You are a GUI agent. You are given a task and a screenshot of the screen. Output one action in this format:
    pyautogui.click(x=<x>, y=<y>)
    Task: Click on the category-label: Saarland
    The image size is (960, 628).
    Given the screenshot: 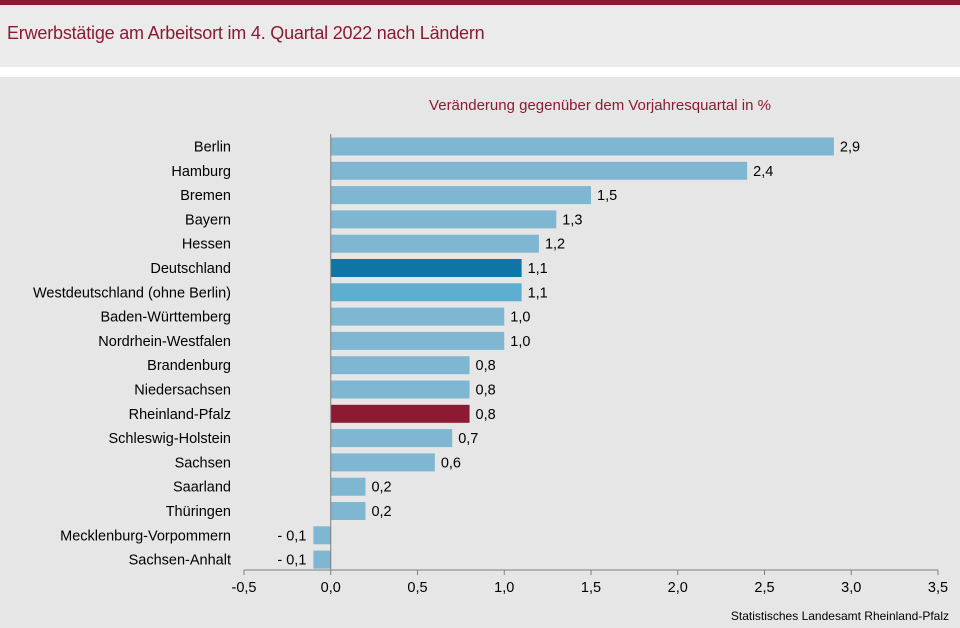 What is the action you would take?
    pyautogui.click(x=202, y=488)
    